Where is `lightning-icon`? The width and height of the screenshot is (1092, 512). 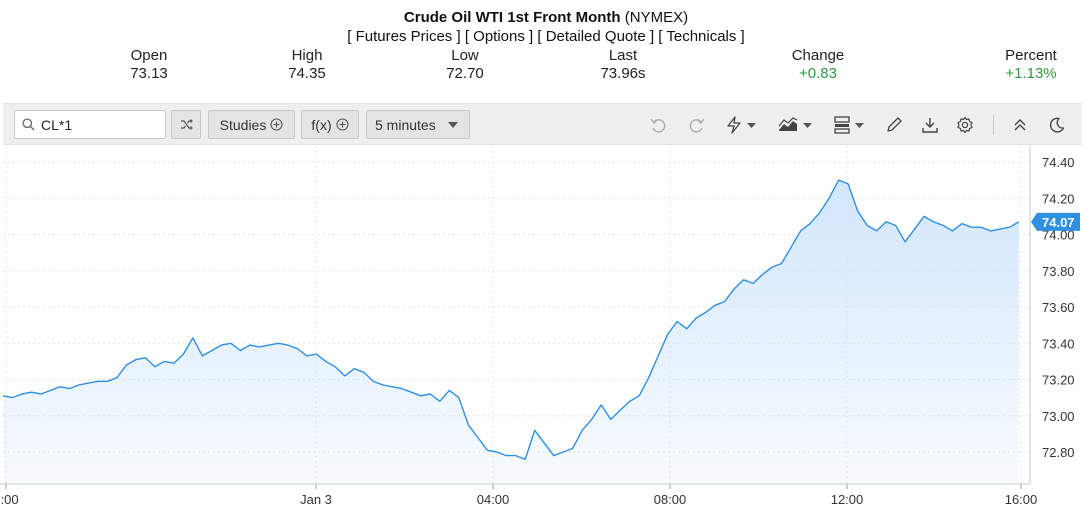 lightning-icon is located at coordinates (734, 125).